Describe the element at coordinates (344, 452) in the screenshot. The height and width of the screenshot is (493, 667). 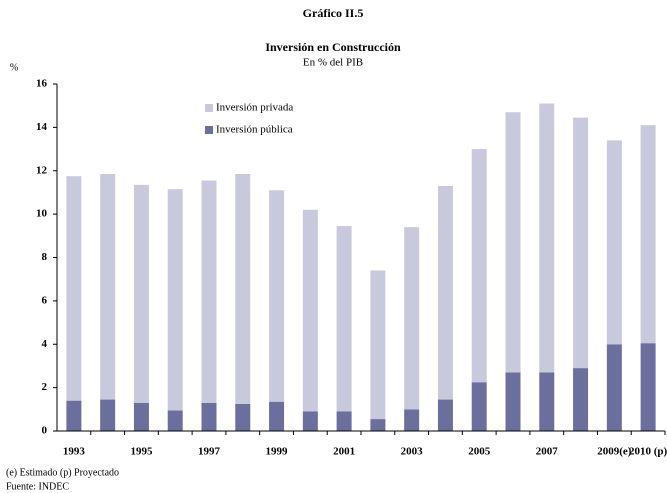
I see `x-tick-label: 2001` at that location.